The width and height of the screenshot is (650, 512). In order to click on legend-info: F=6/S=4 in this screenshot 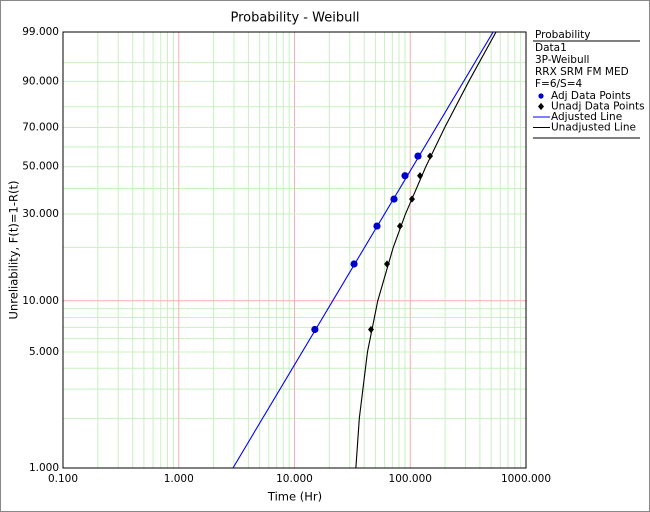, I will do `click(559, 84)`.